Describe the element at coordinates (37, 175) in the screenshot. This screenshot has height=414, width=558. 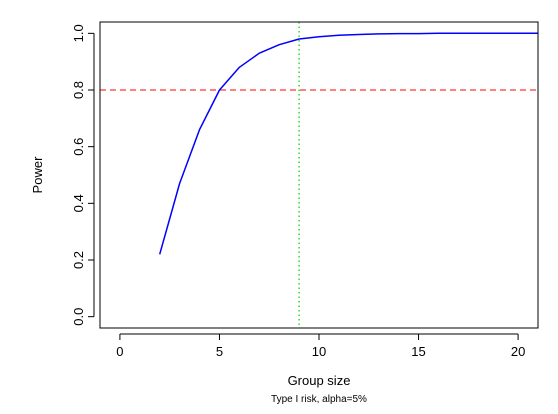
I see `y-axis-label: Power` at that location.